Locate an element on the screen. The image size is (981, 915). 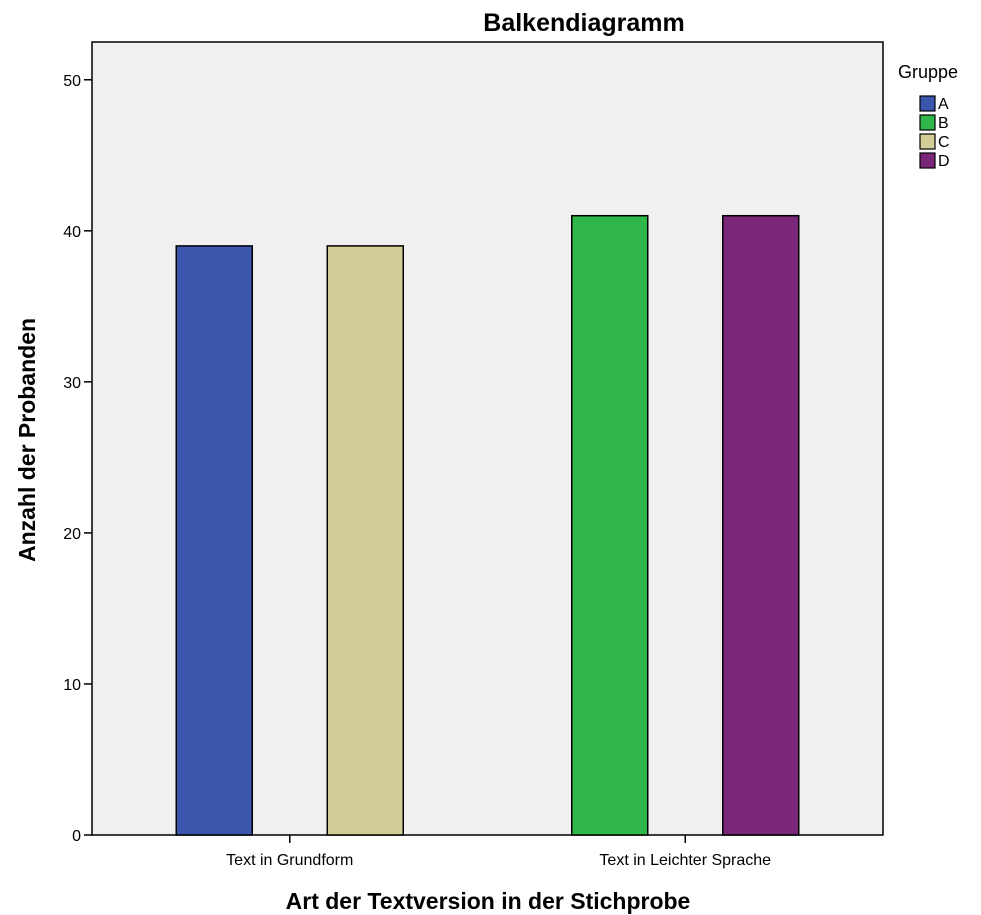
chart-title: Balkendiagramm is located at coordinates (583, 23).